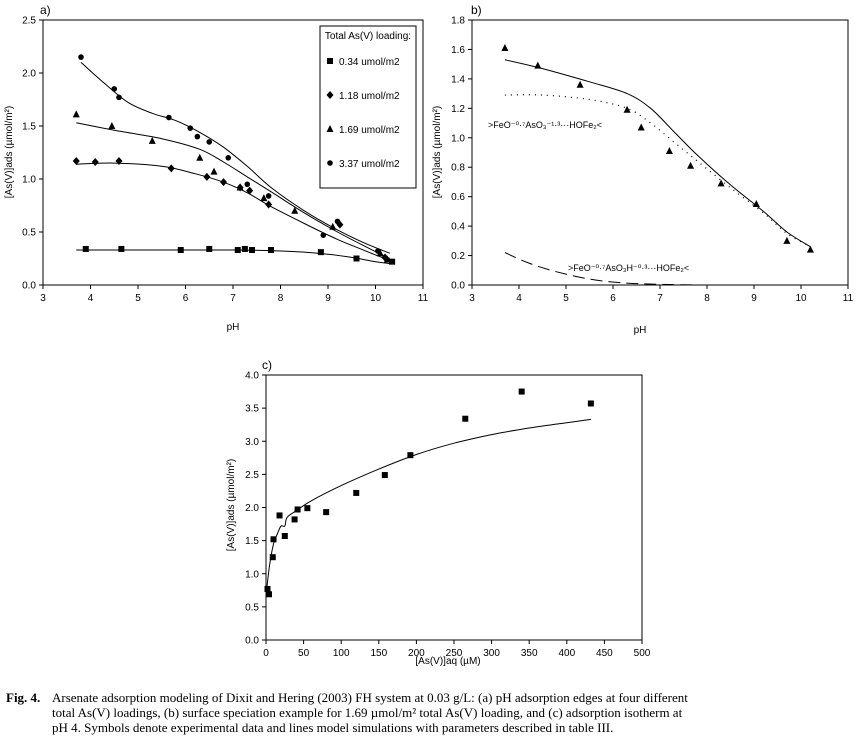 This screenshot has height=746, width=862. Describe the element at coordinates (29, 21) in the screenshot. I see `y-tick-label: 2.5` at that location.